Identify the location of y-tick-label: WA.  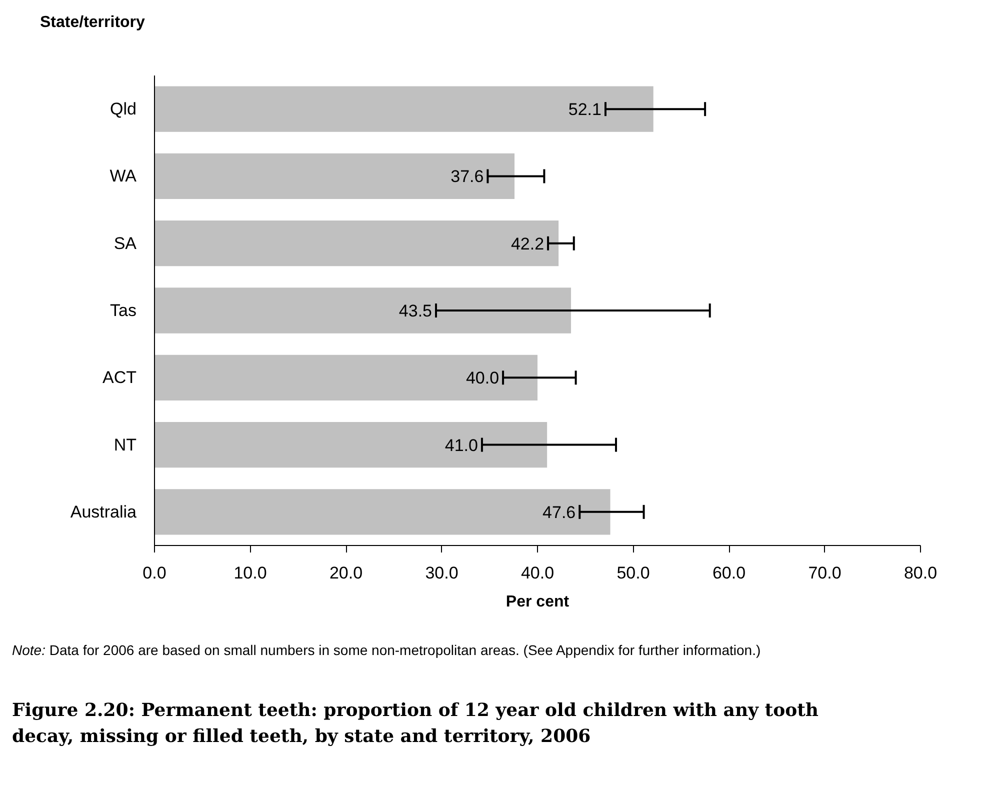
(124, 176).